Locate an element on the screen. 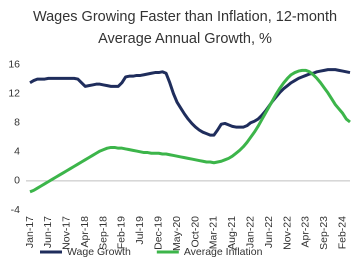 This screenshot has width=362, height=265. x-tick-label: Oct-20 is located at coordinates (195, 232).